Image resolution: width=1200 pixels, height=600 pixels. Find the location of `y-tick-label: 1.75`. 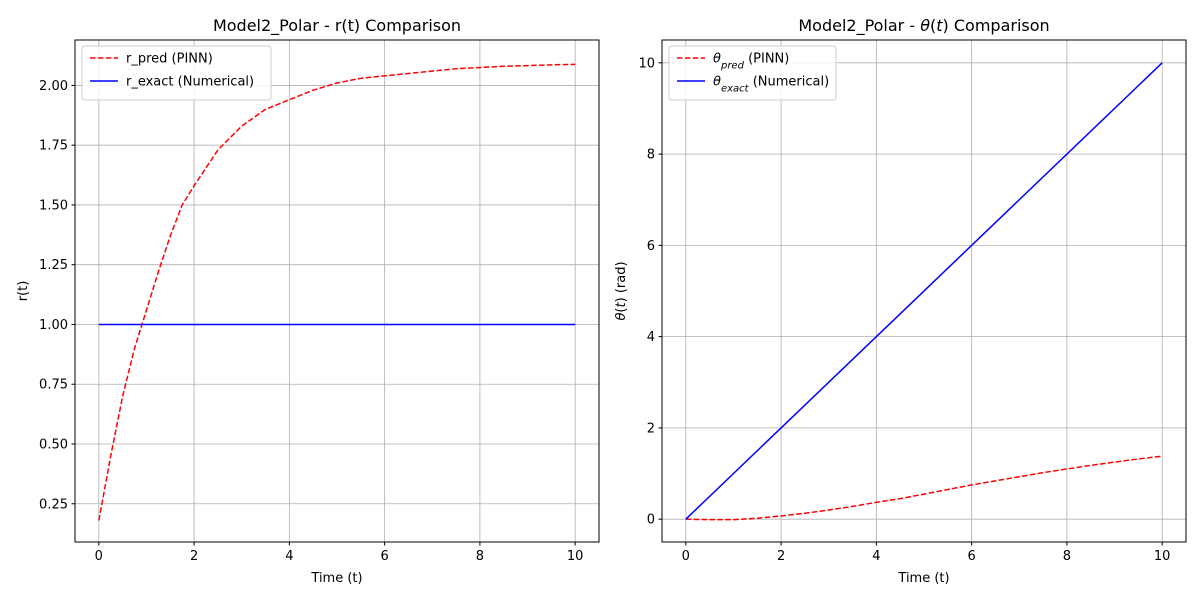

y-tick-label: 1.75 is located at coordinates (53, 146).